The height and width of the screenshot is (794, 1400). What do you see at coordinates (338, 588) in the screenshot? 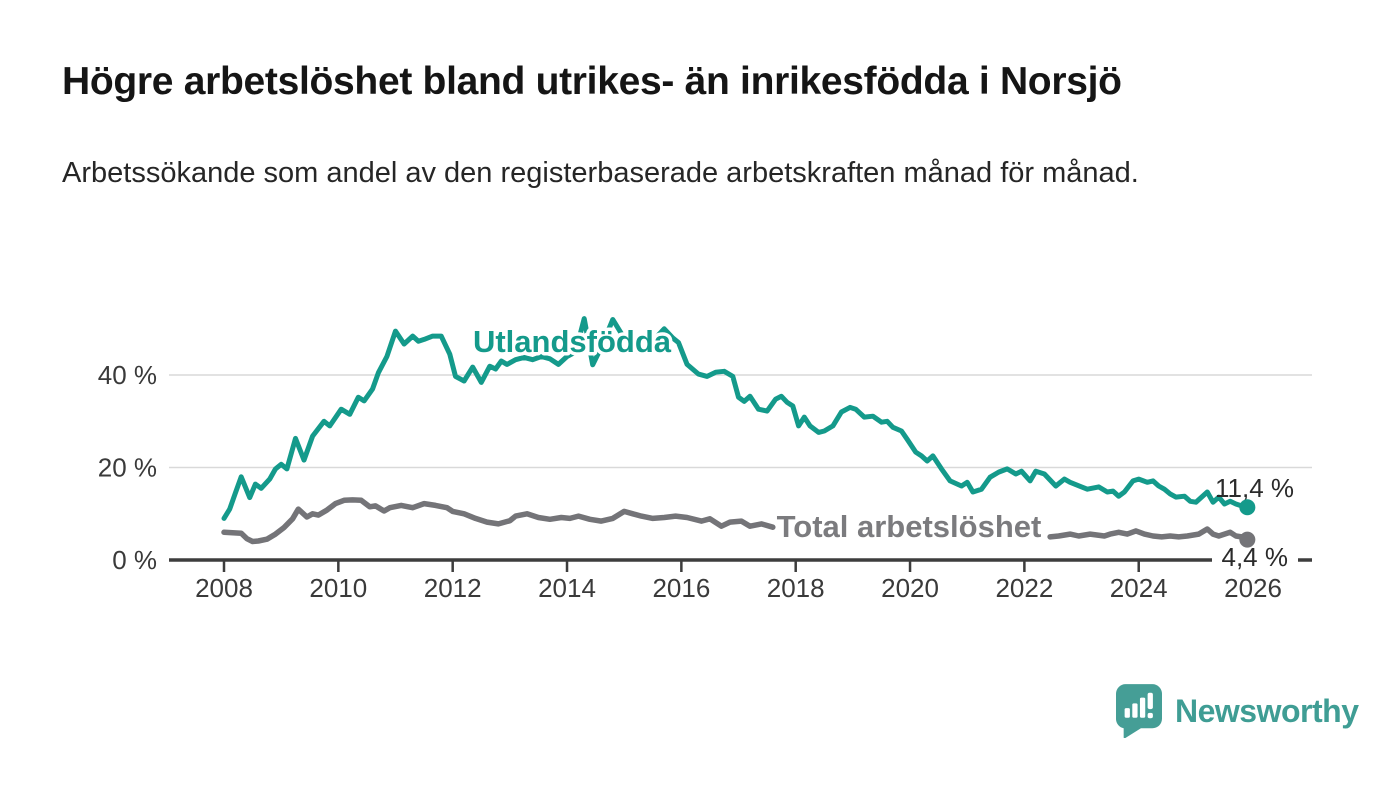
I see `x-tick-label: 2010` at bounding box center [338, 588].